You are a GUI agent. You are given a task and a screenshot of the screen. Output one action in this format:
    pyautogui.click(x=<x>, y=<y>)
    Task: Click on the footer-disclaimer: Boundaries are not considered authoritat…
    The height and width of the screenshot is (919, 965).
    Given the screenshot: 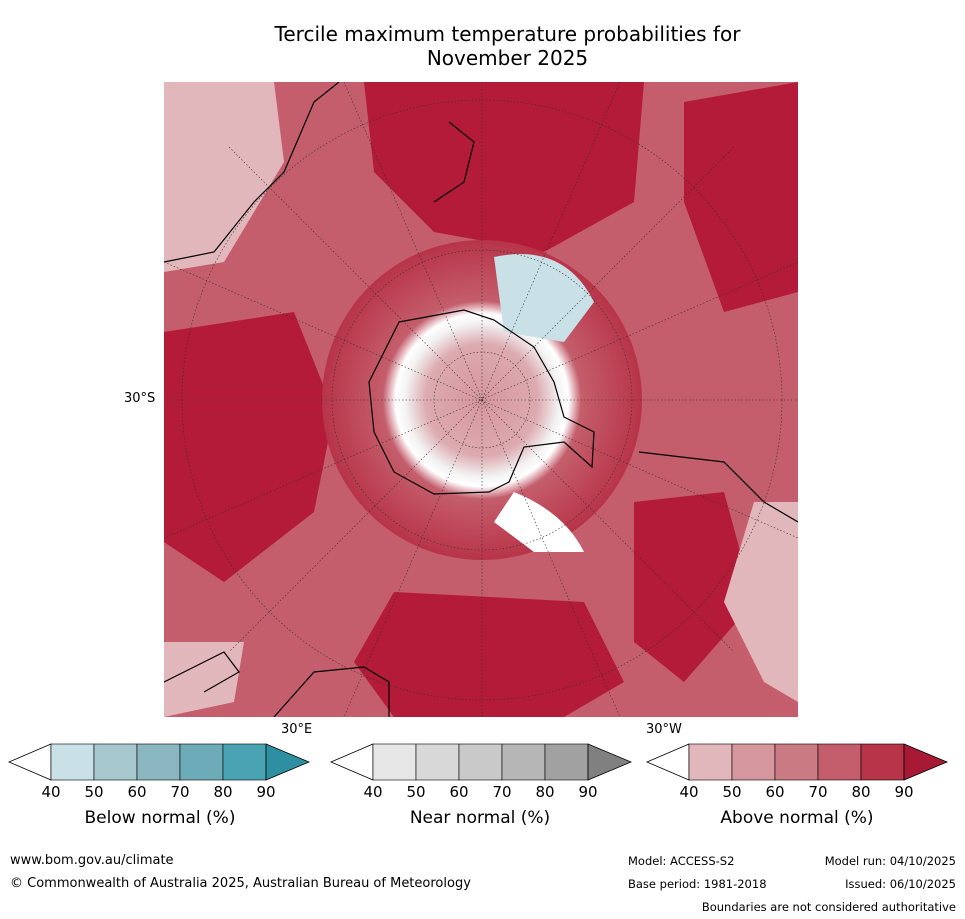 What is the action you would take?
    pyautogui.click(x=828, y=907)
    